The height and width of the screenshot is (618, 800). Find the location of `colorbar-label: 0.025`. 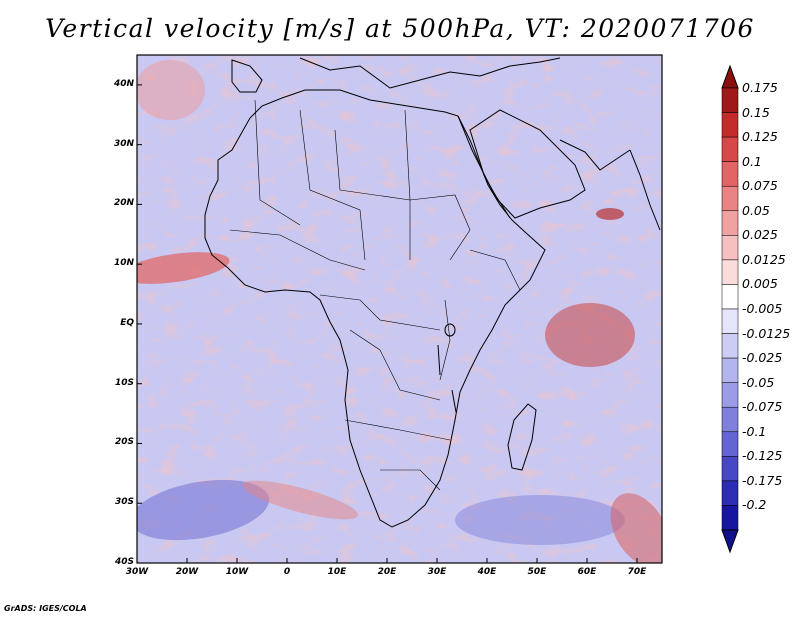

colorbar-label: 0.025 is located at coordinates (760, 235).